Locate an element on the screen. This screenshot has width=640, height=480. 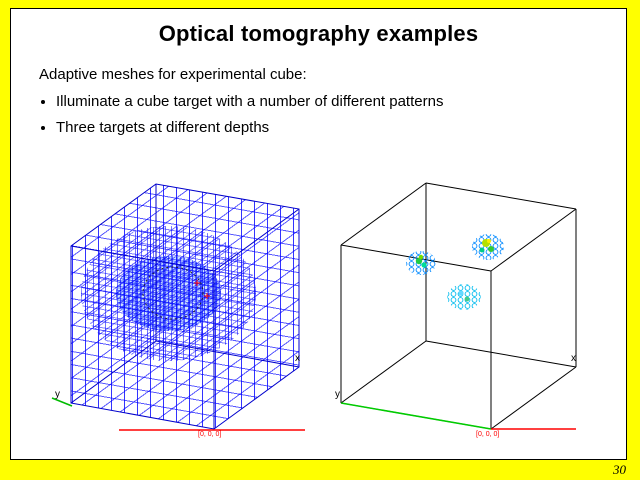
target-outline is located at coordinates (173, 293).